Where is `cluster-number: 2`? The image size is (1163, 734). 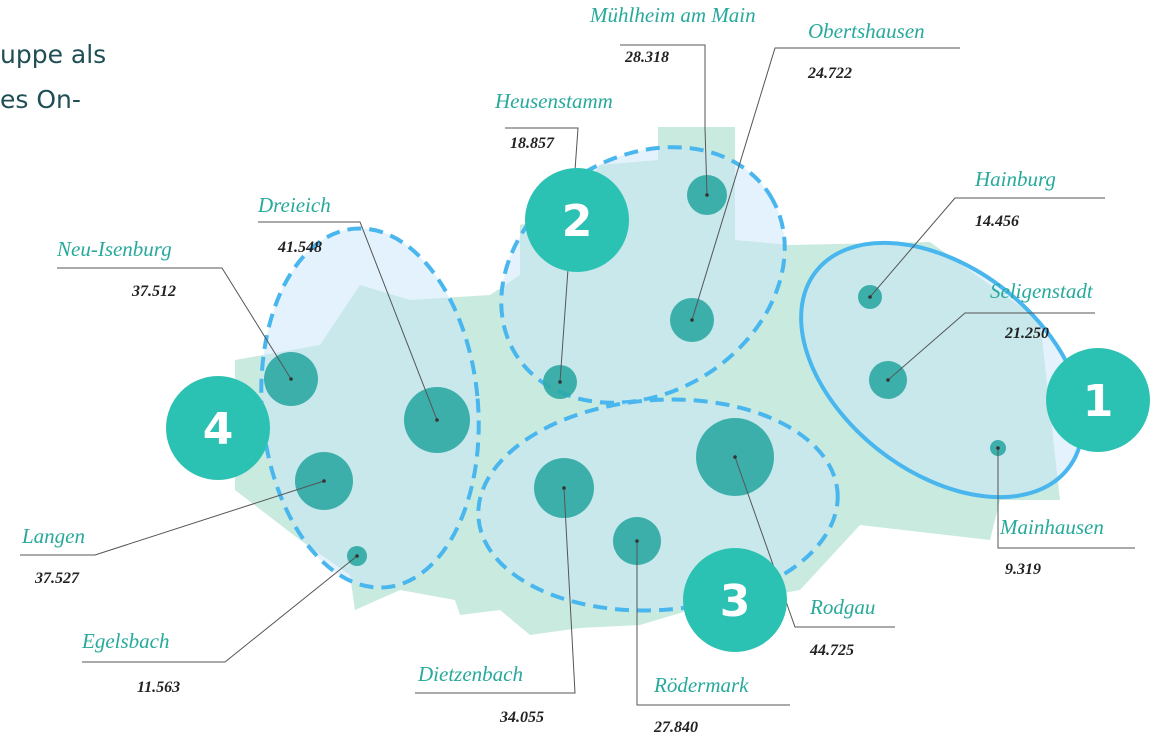
cluster-number: 2 is located at coordinates (577, 221).